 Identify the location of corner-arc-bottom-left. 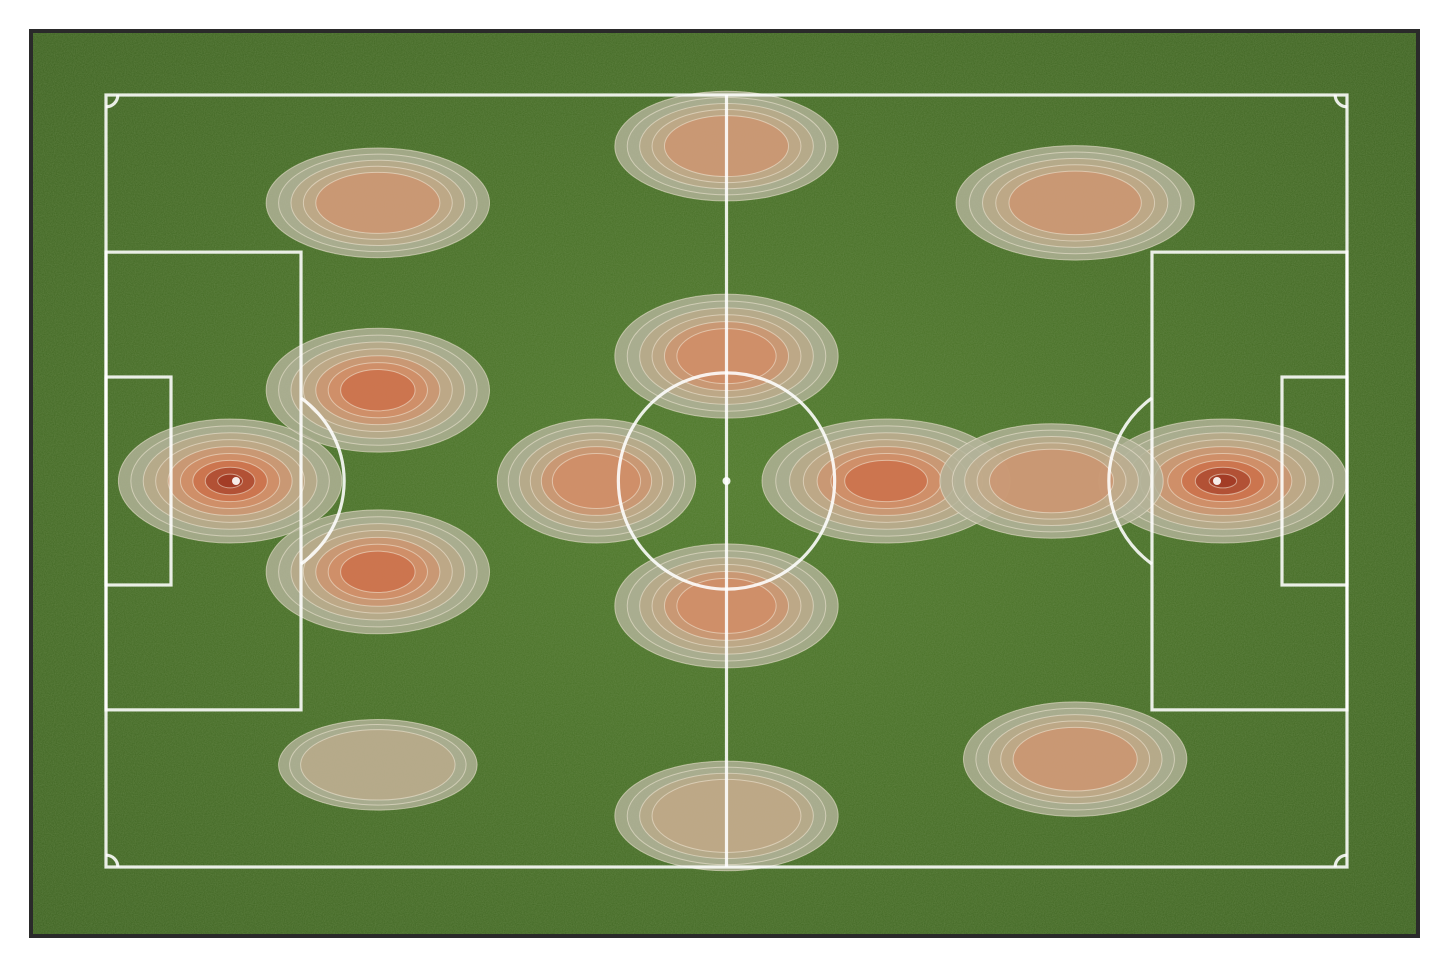
(112, 860).